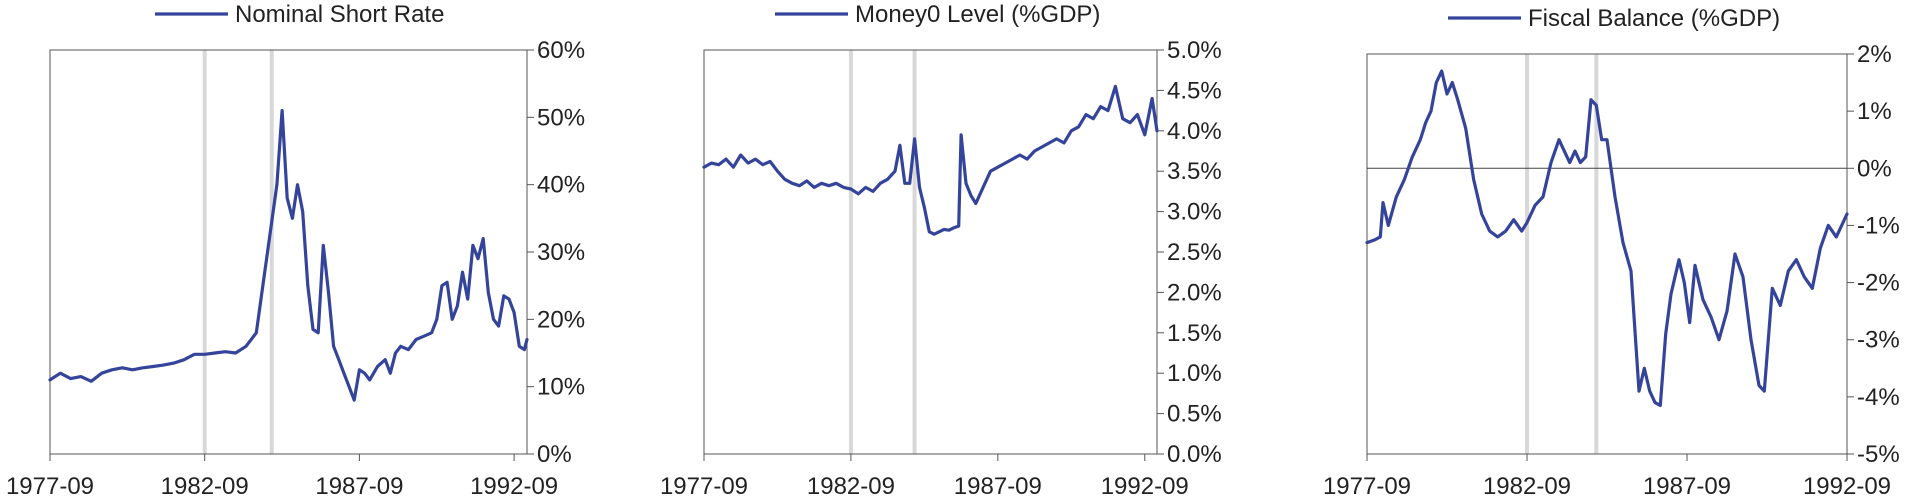  What do you see at coordinates (1194, 50) in the screenshot?
I see `y-tick-label: 5.0%` at bounding box center [1194, 50].